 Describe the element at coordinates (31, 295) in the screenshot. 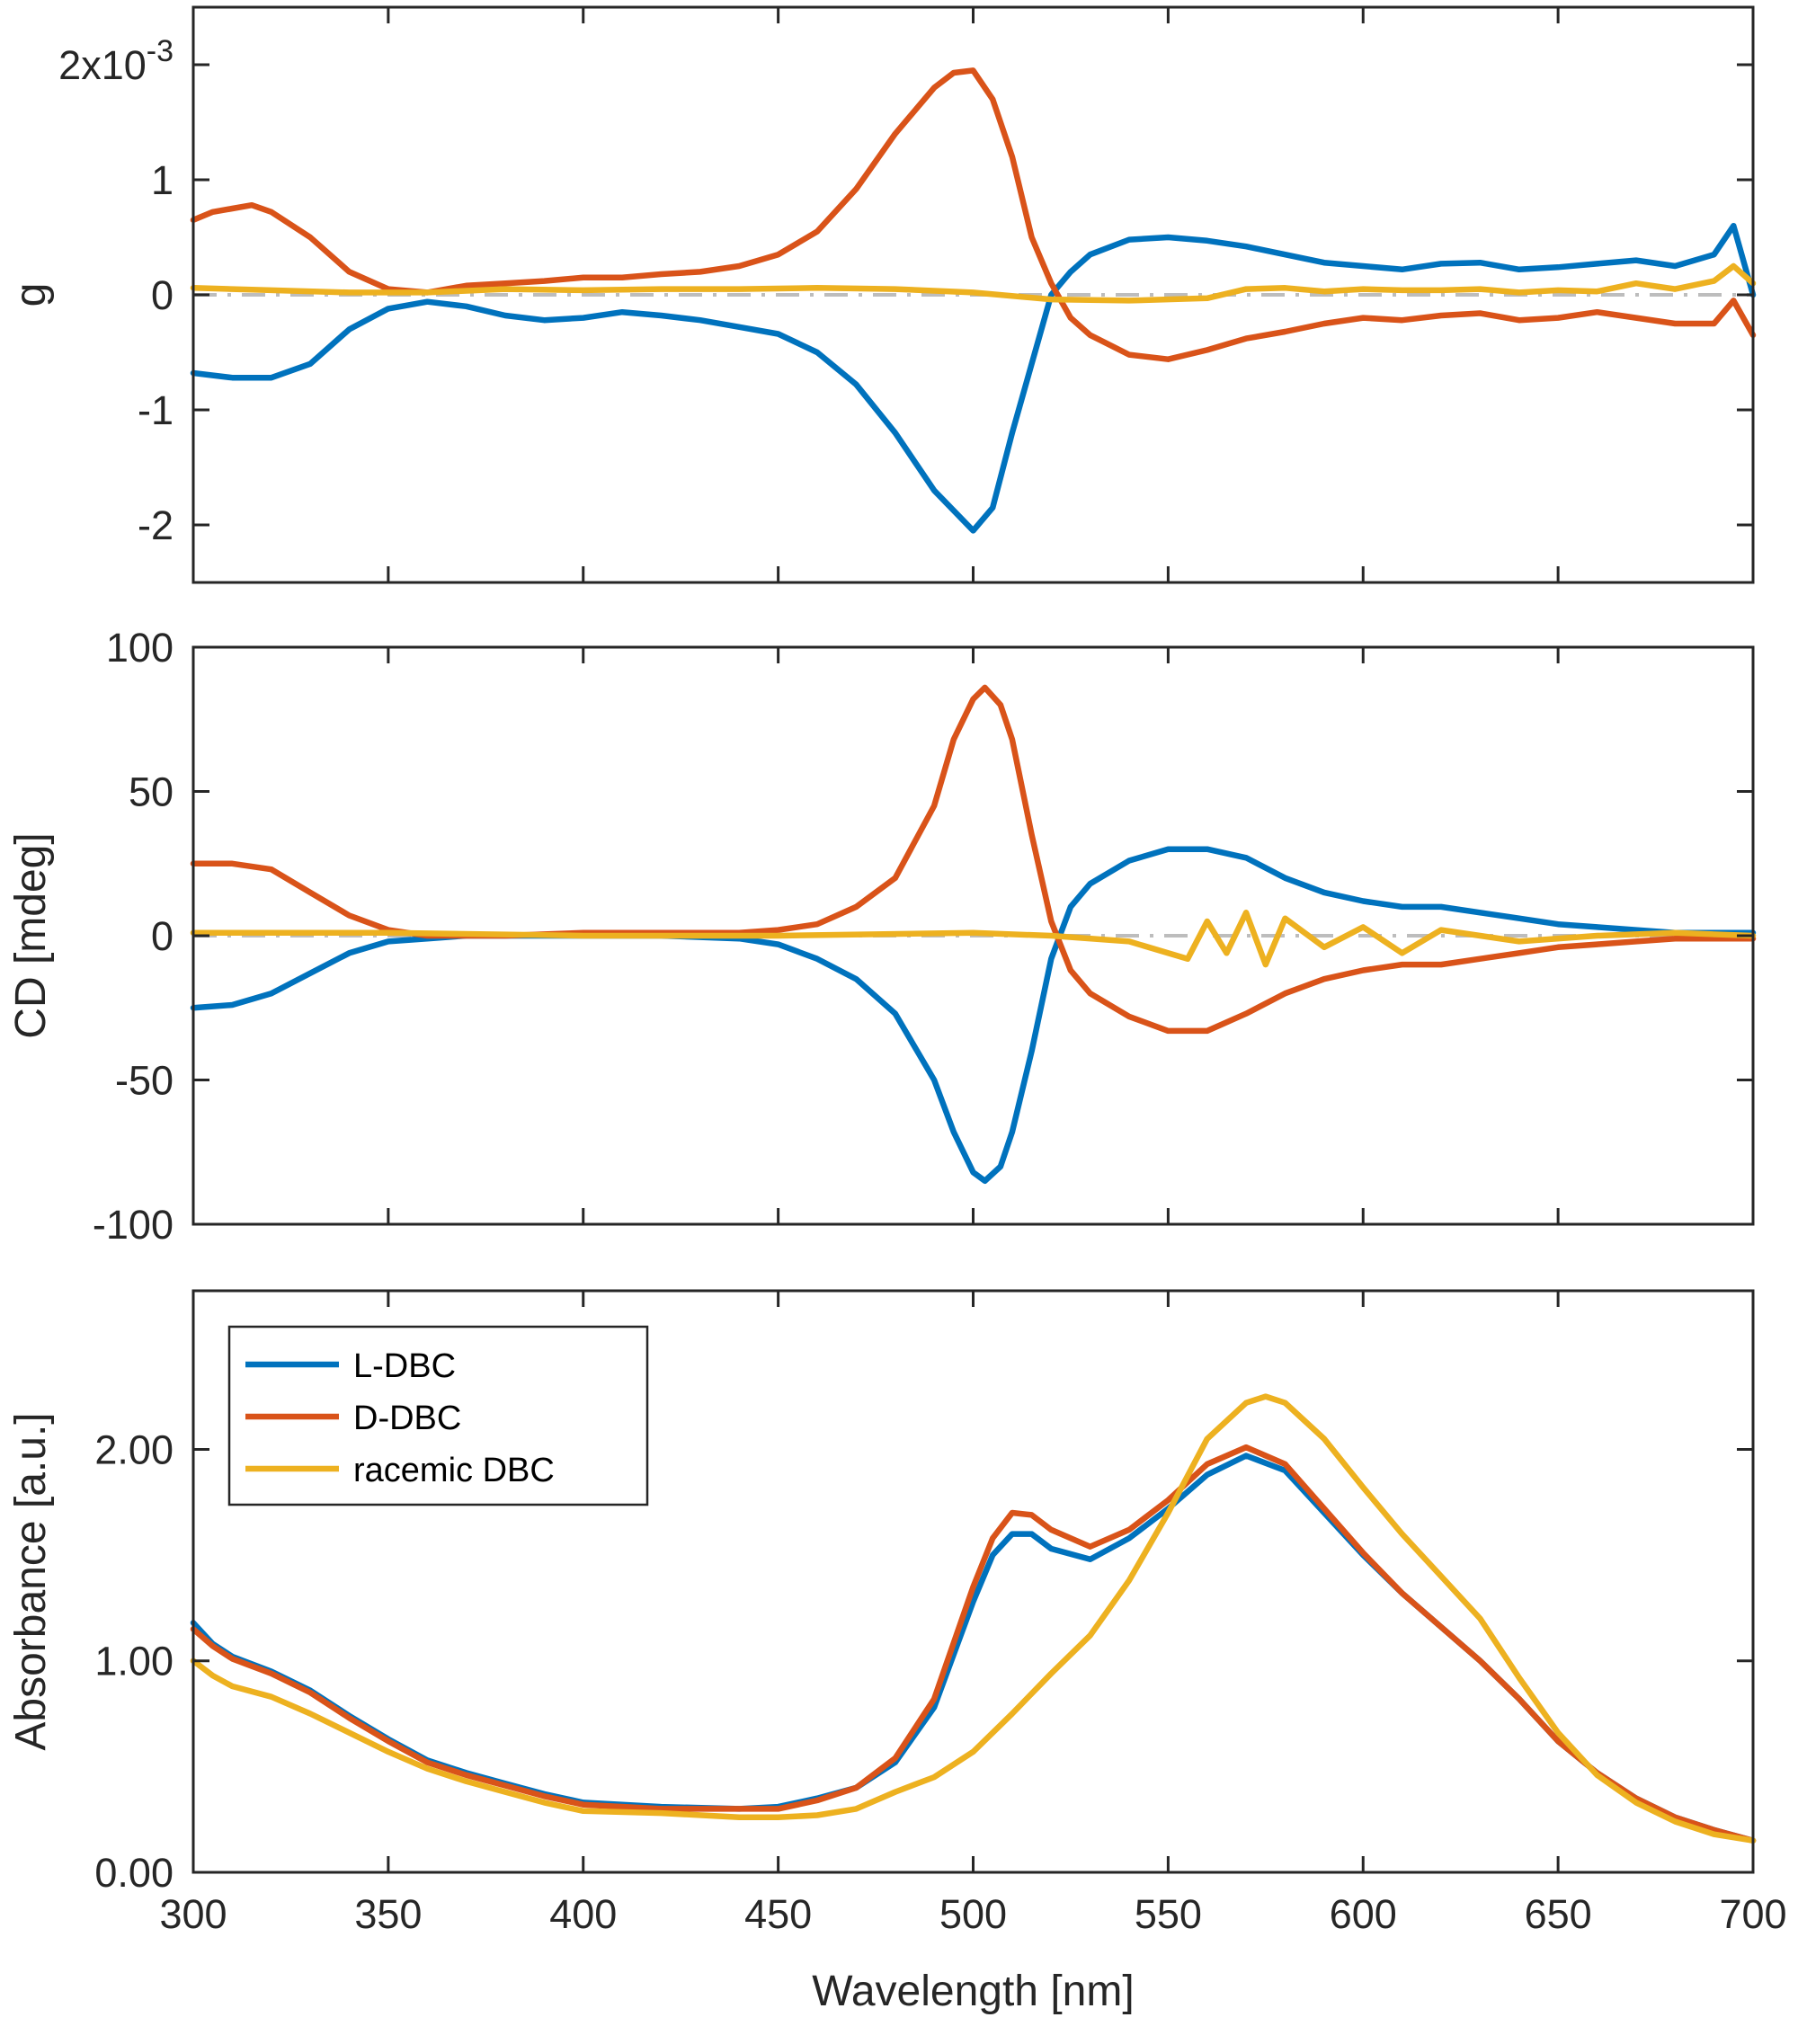

I see `y-axis-label: g` at that location.